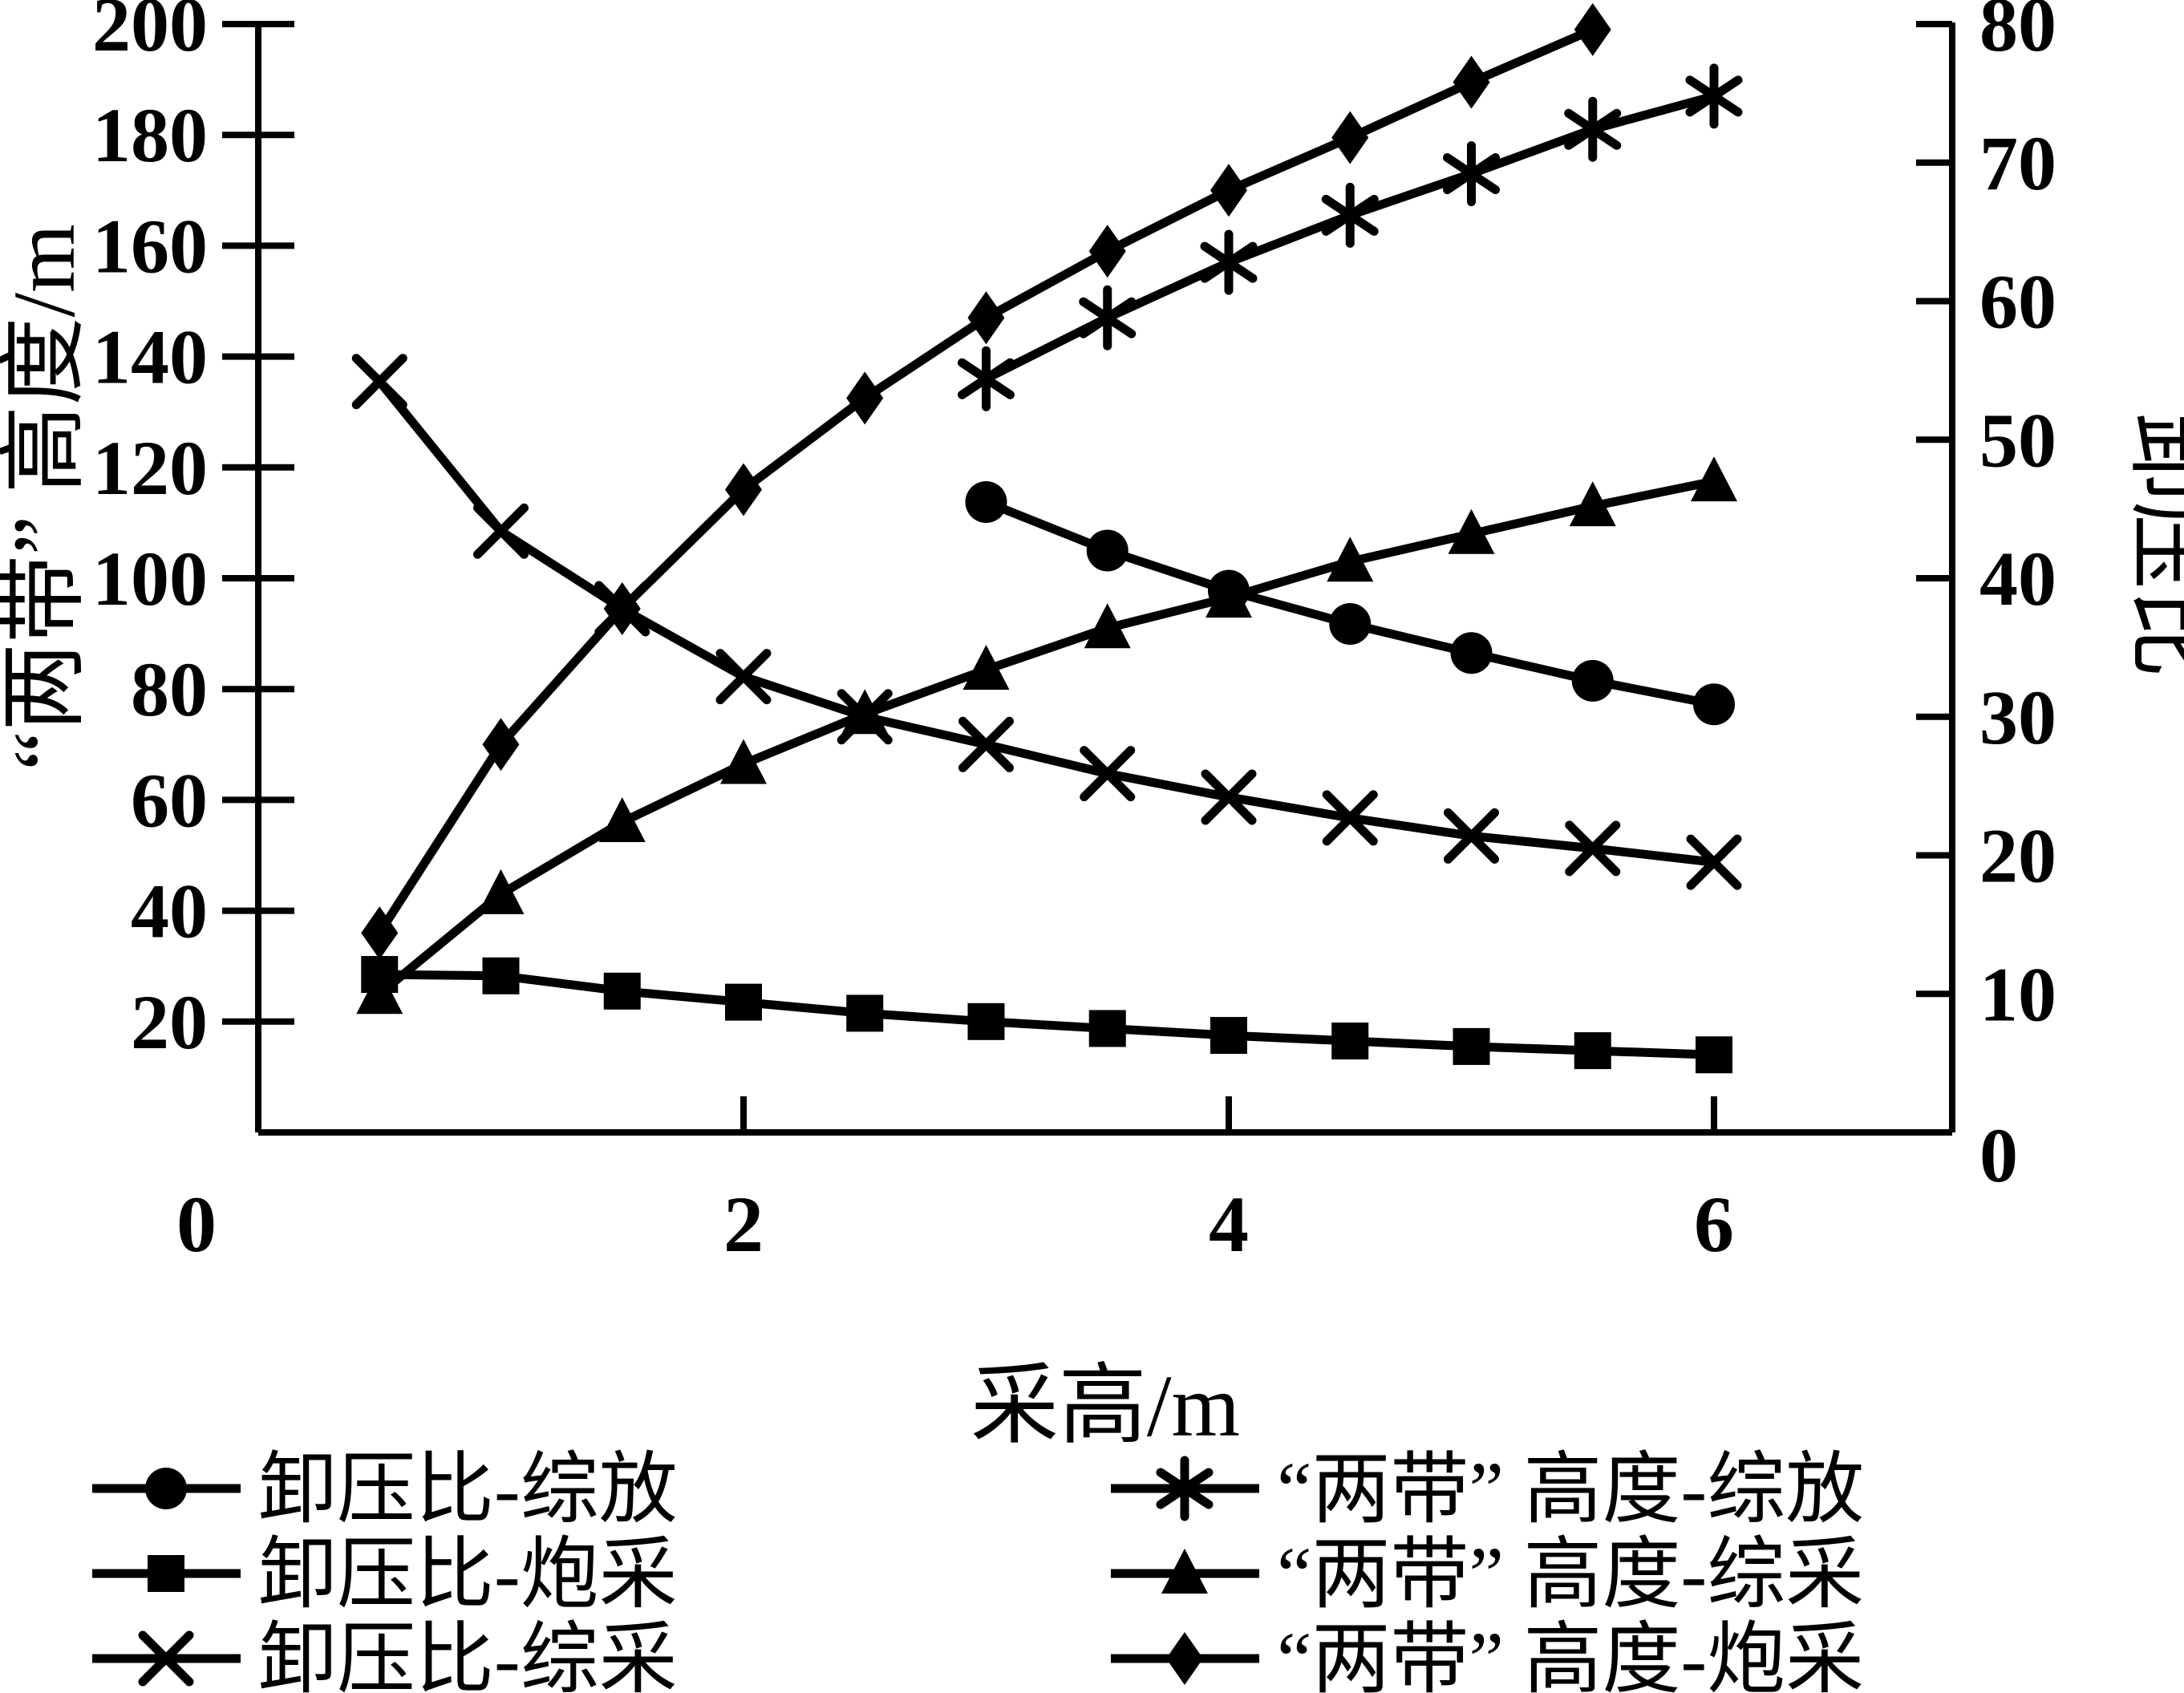 The image size is (2184, 1693). I want to click on y-left-tick-label: 140, so click(150, 357).